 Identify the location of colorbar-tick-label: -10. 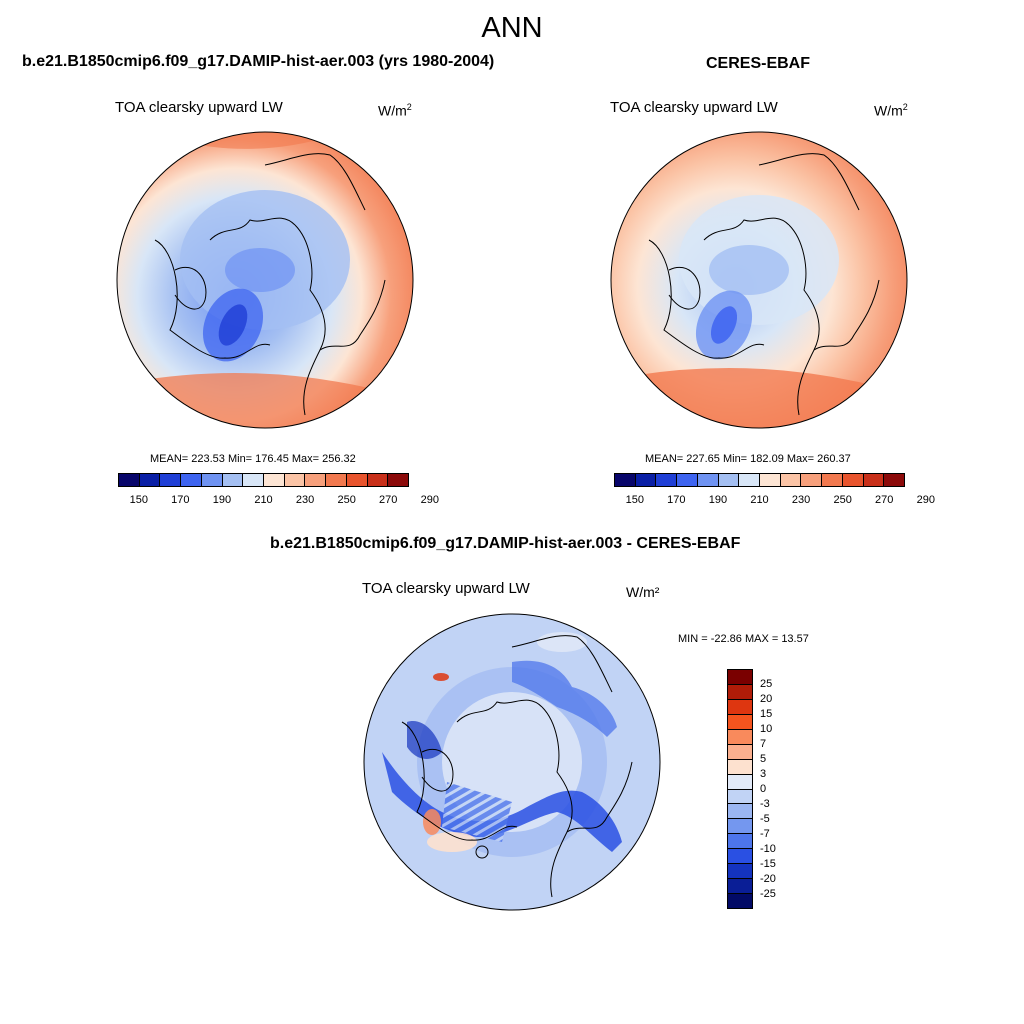
(768, 849).